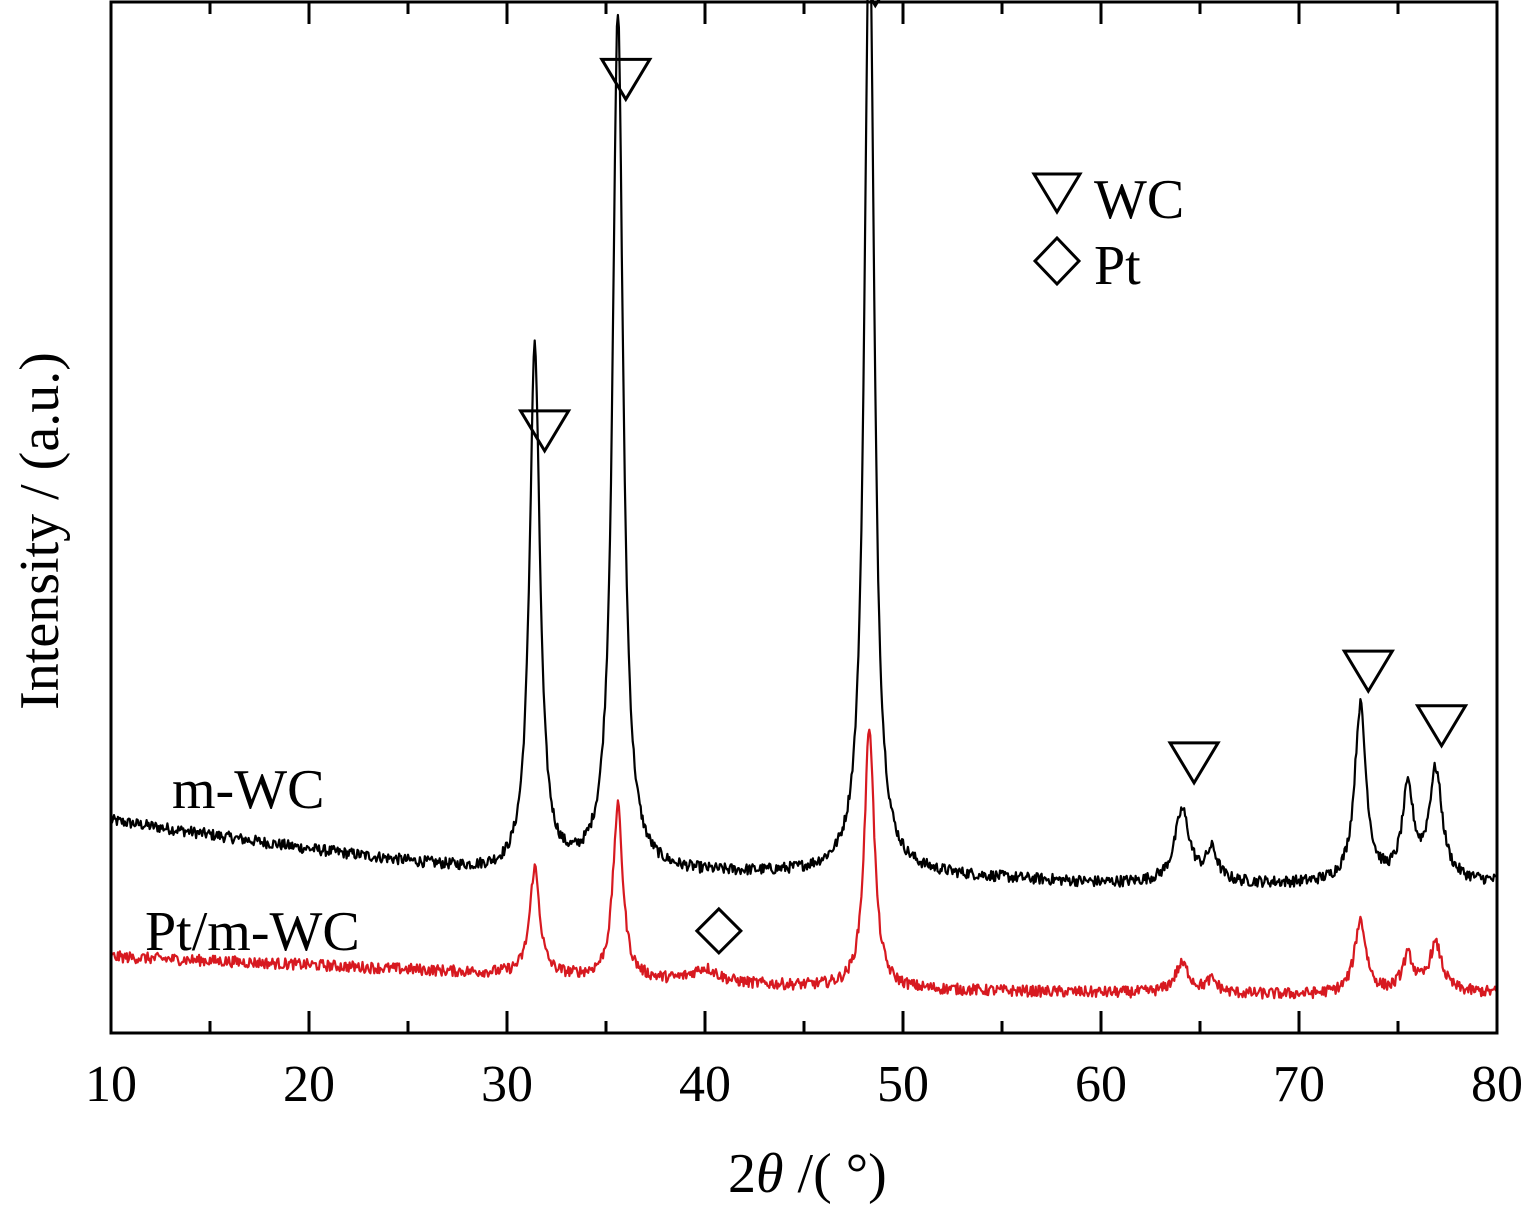  Describe the element at coordinates (507, 1084) in the screenshot. I see `x-tick-label: 30` at that location.